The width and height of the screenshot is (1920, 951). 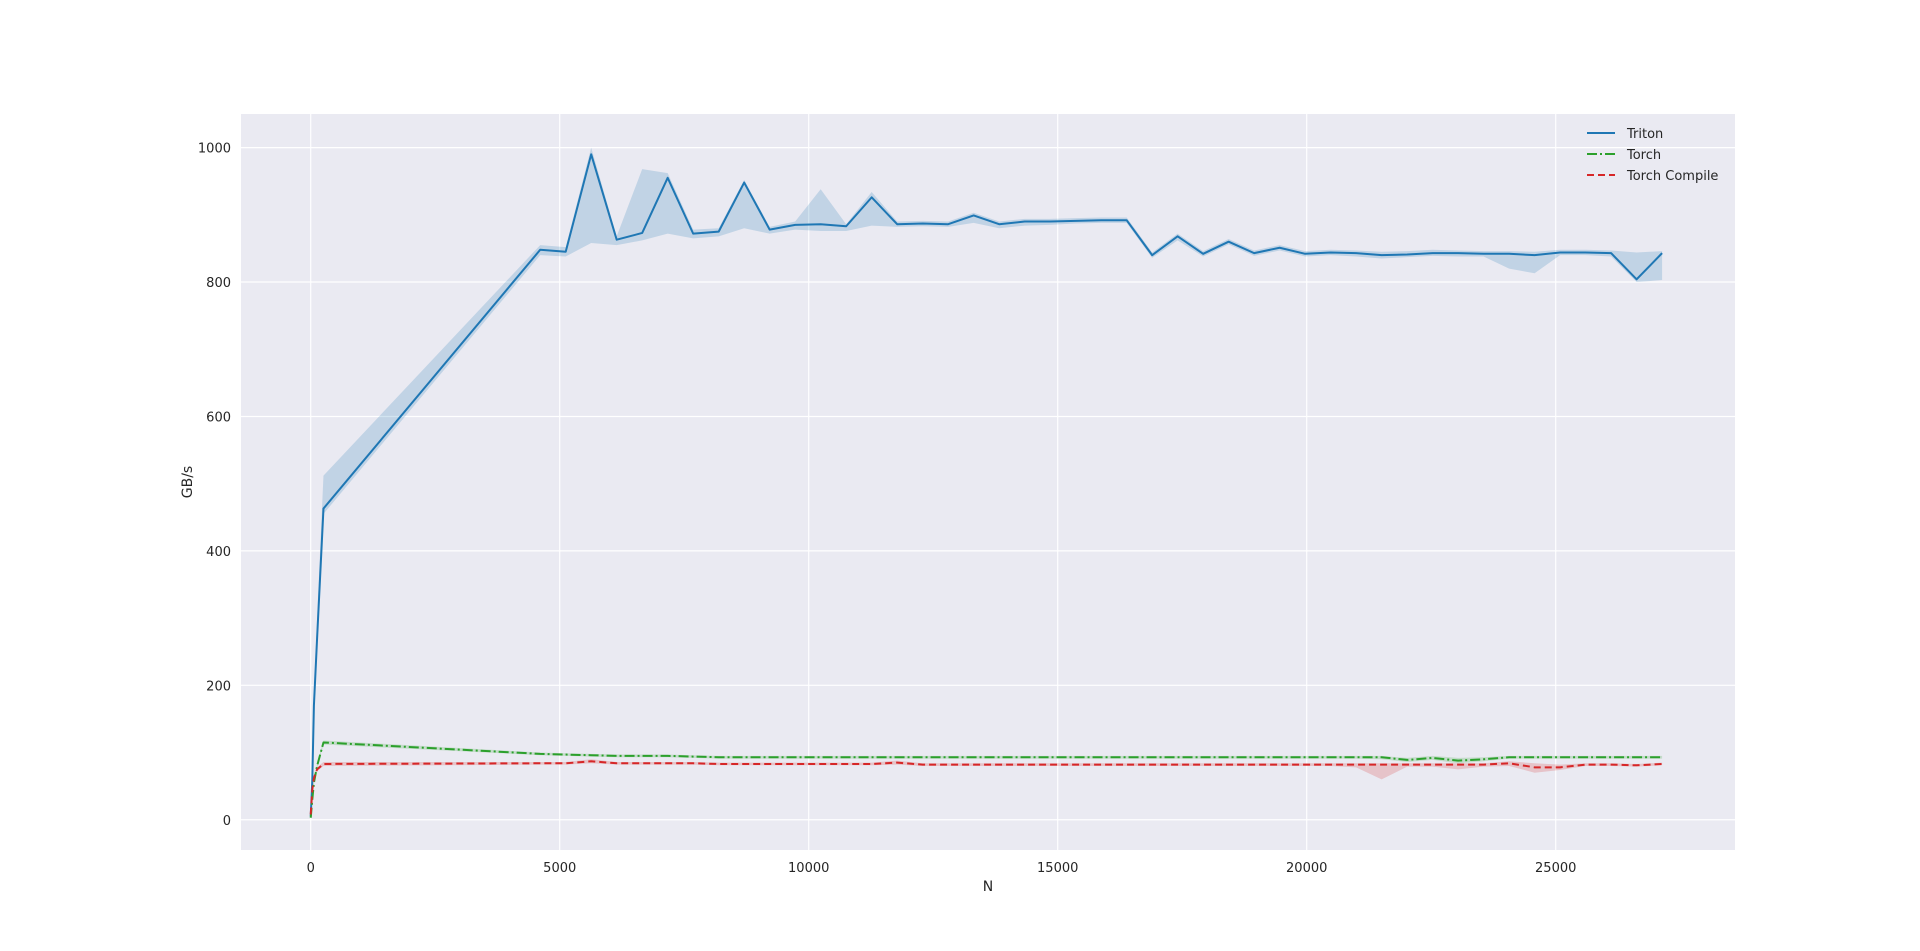 What do you see at coordinates (988, 887) in the screenshot?
I see `x-axis-label: N` at bounding box center [988, 887].